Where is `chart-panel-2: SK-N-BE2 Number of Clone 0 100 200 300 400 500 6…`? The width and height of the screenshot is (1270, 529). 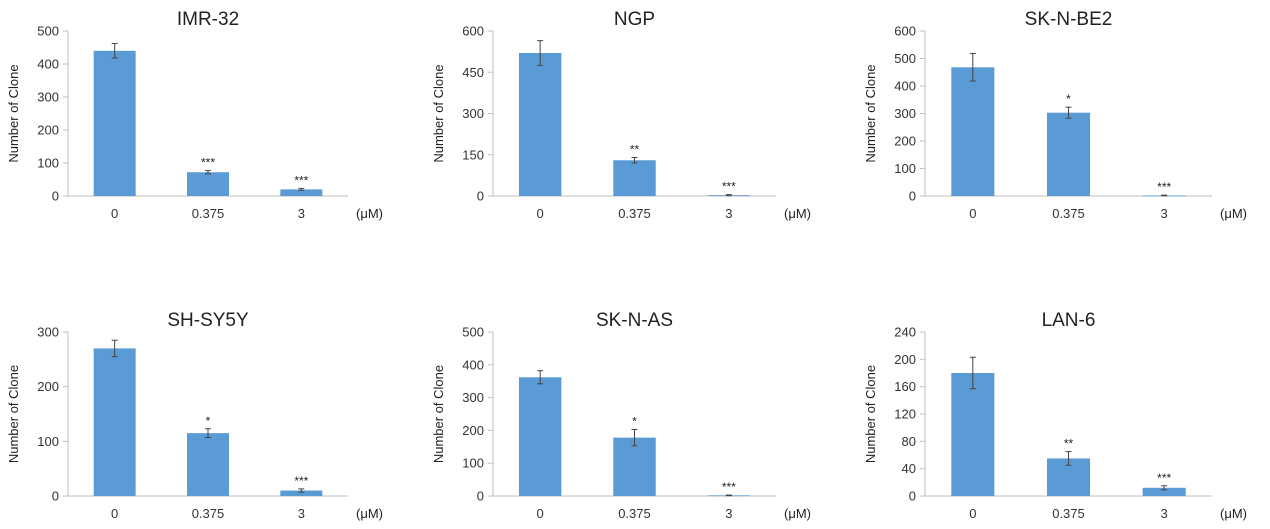 chart-panel-2: SK-N-BE2 Number of Clone 0 100 200 300 400 500 6… is located at coordinates (1055, 115).